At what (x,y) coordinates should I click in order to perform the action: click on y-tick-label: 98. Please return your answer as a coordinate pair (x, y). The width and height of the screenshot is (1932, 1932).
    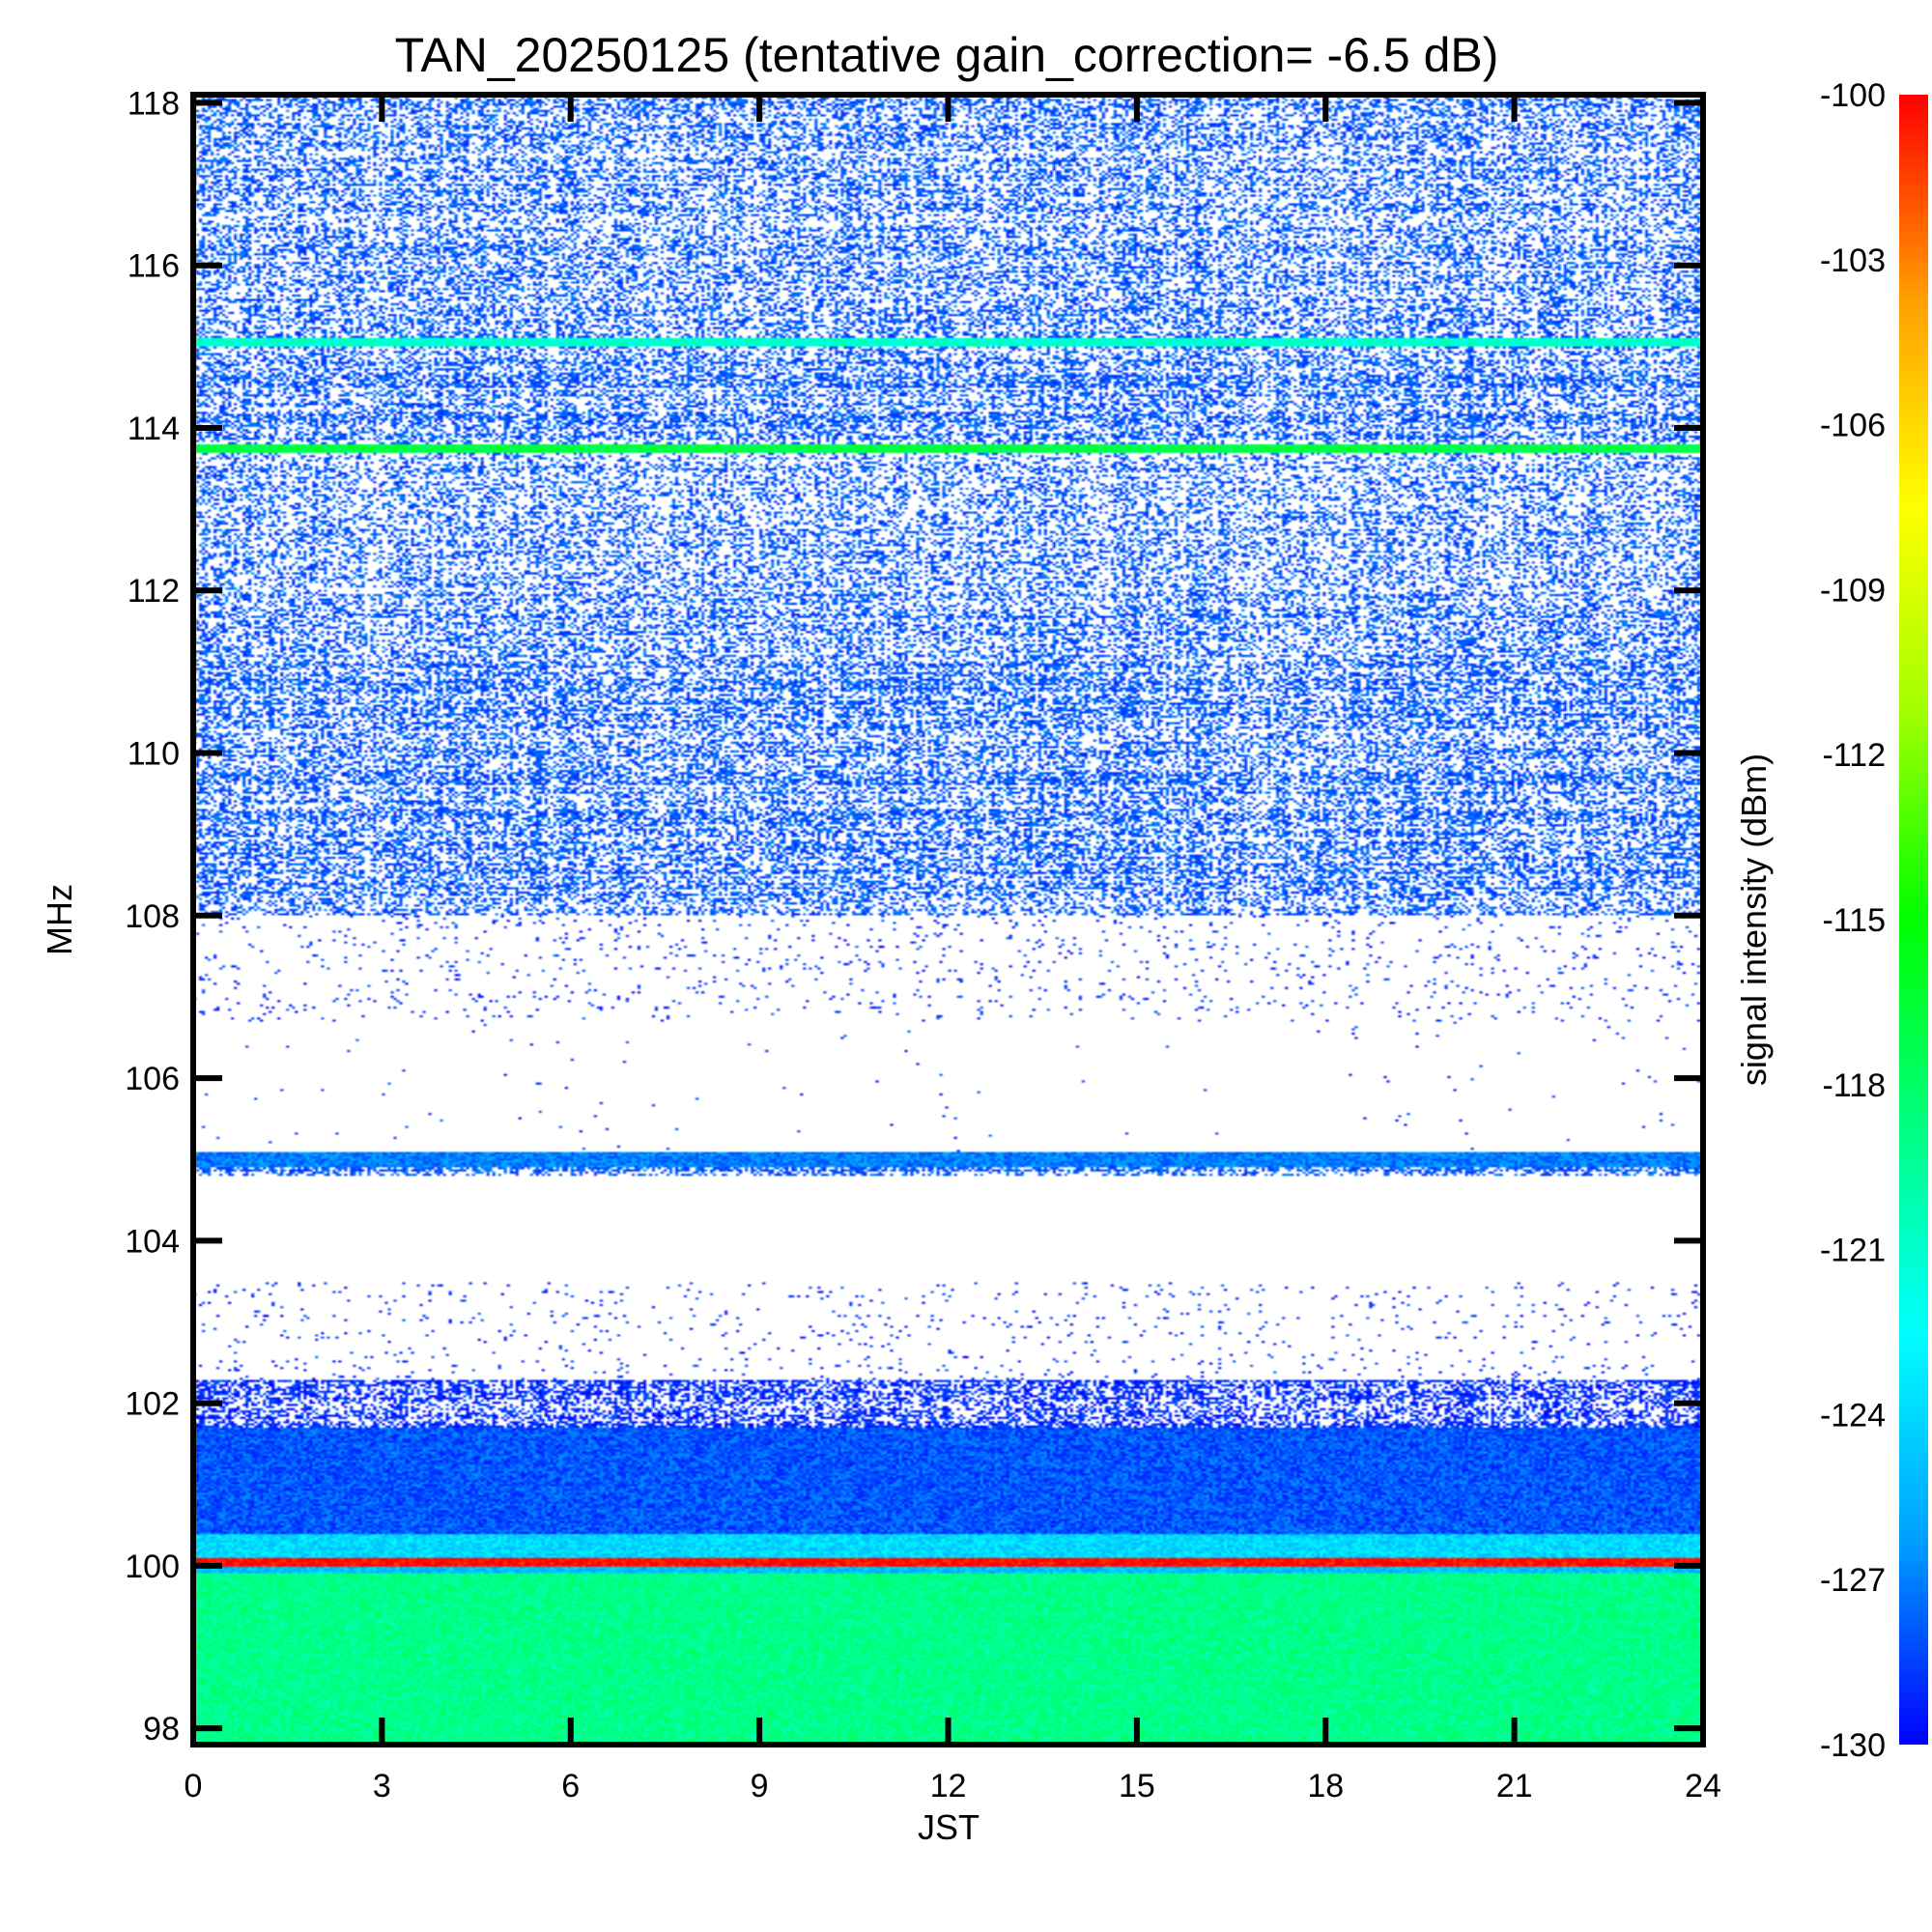
    Looking at the image, I should click on (161, 1729).